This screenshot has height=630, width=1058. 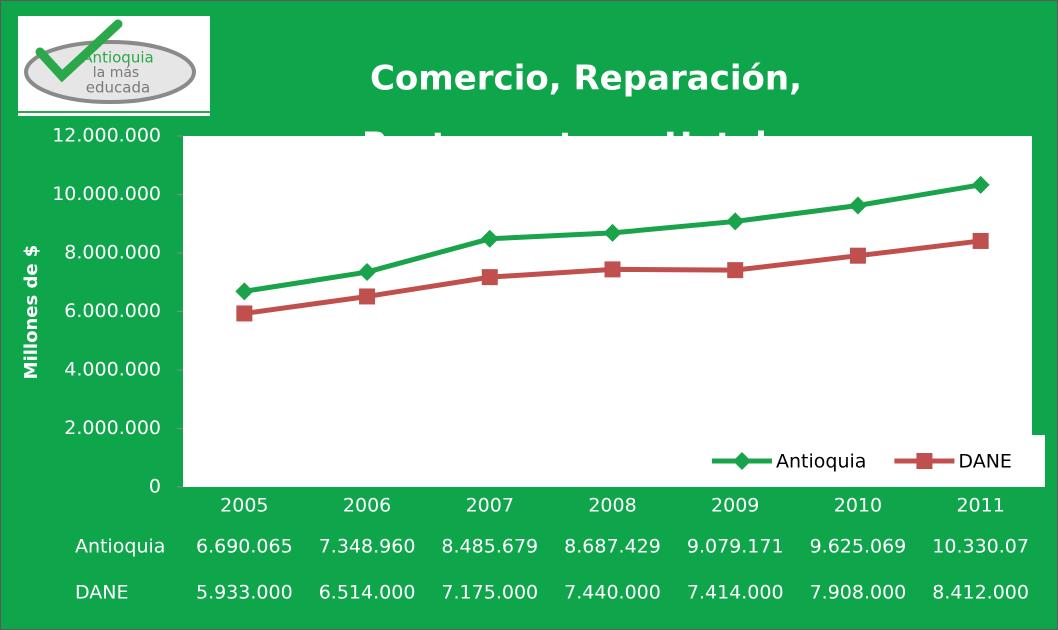 I want to click on x-tick-label: 2006, so click(x=367, y=506).